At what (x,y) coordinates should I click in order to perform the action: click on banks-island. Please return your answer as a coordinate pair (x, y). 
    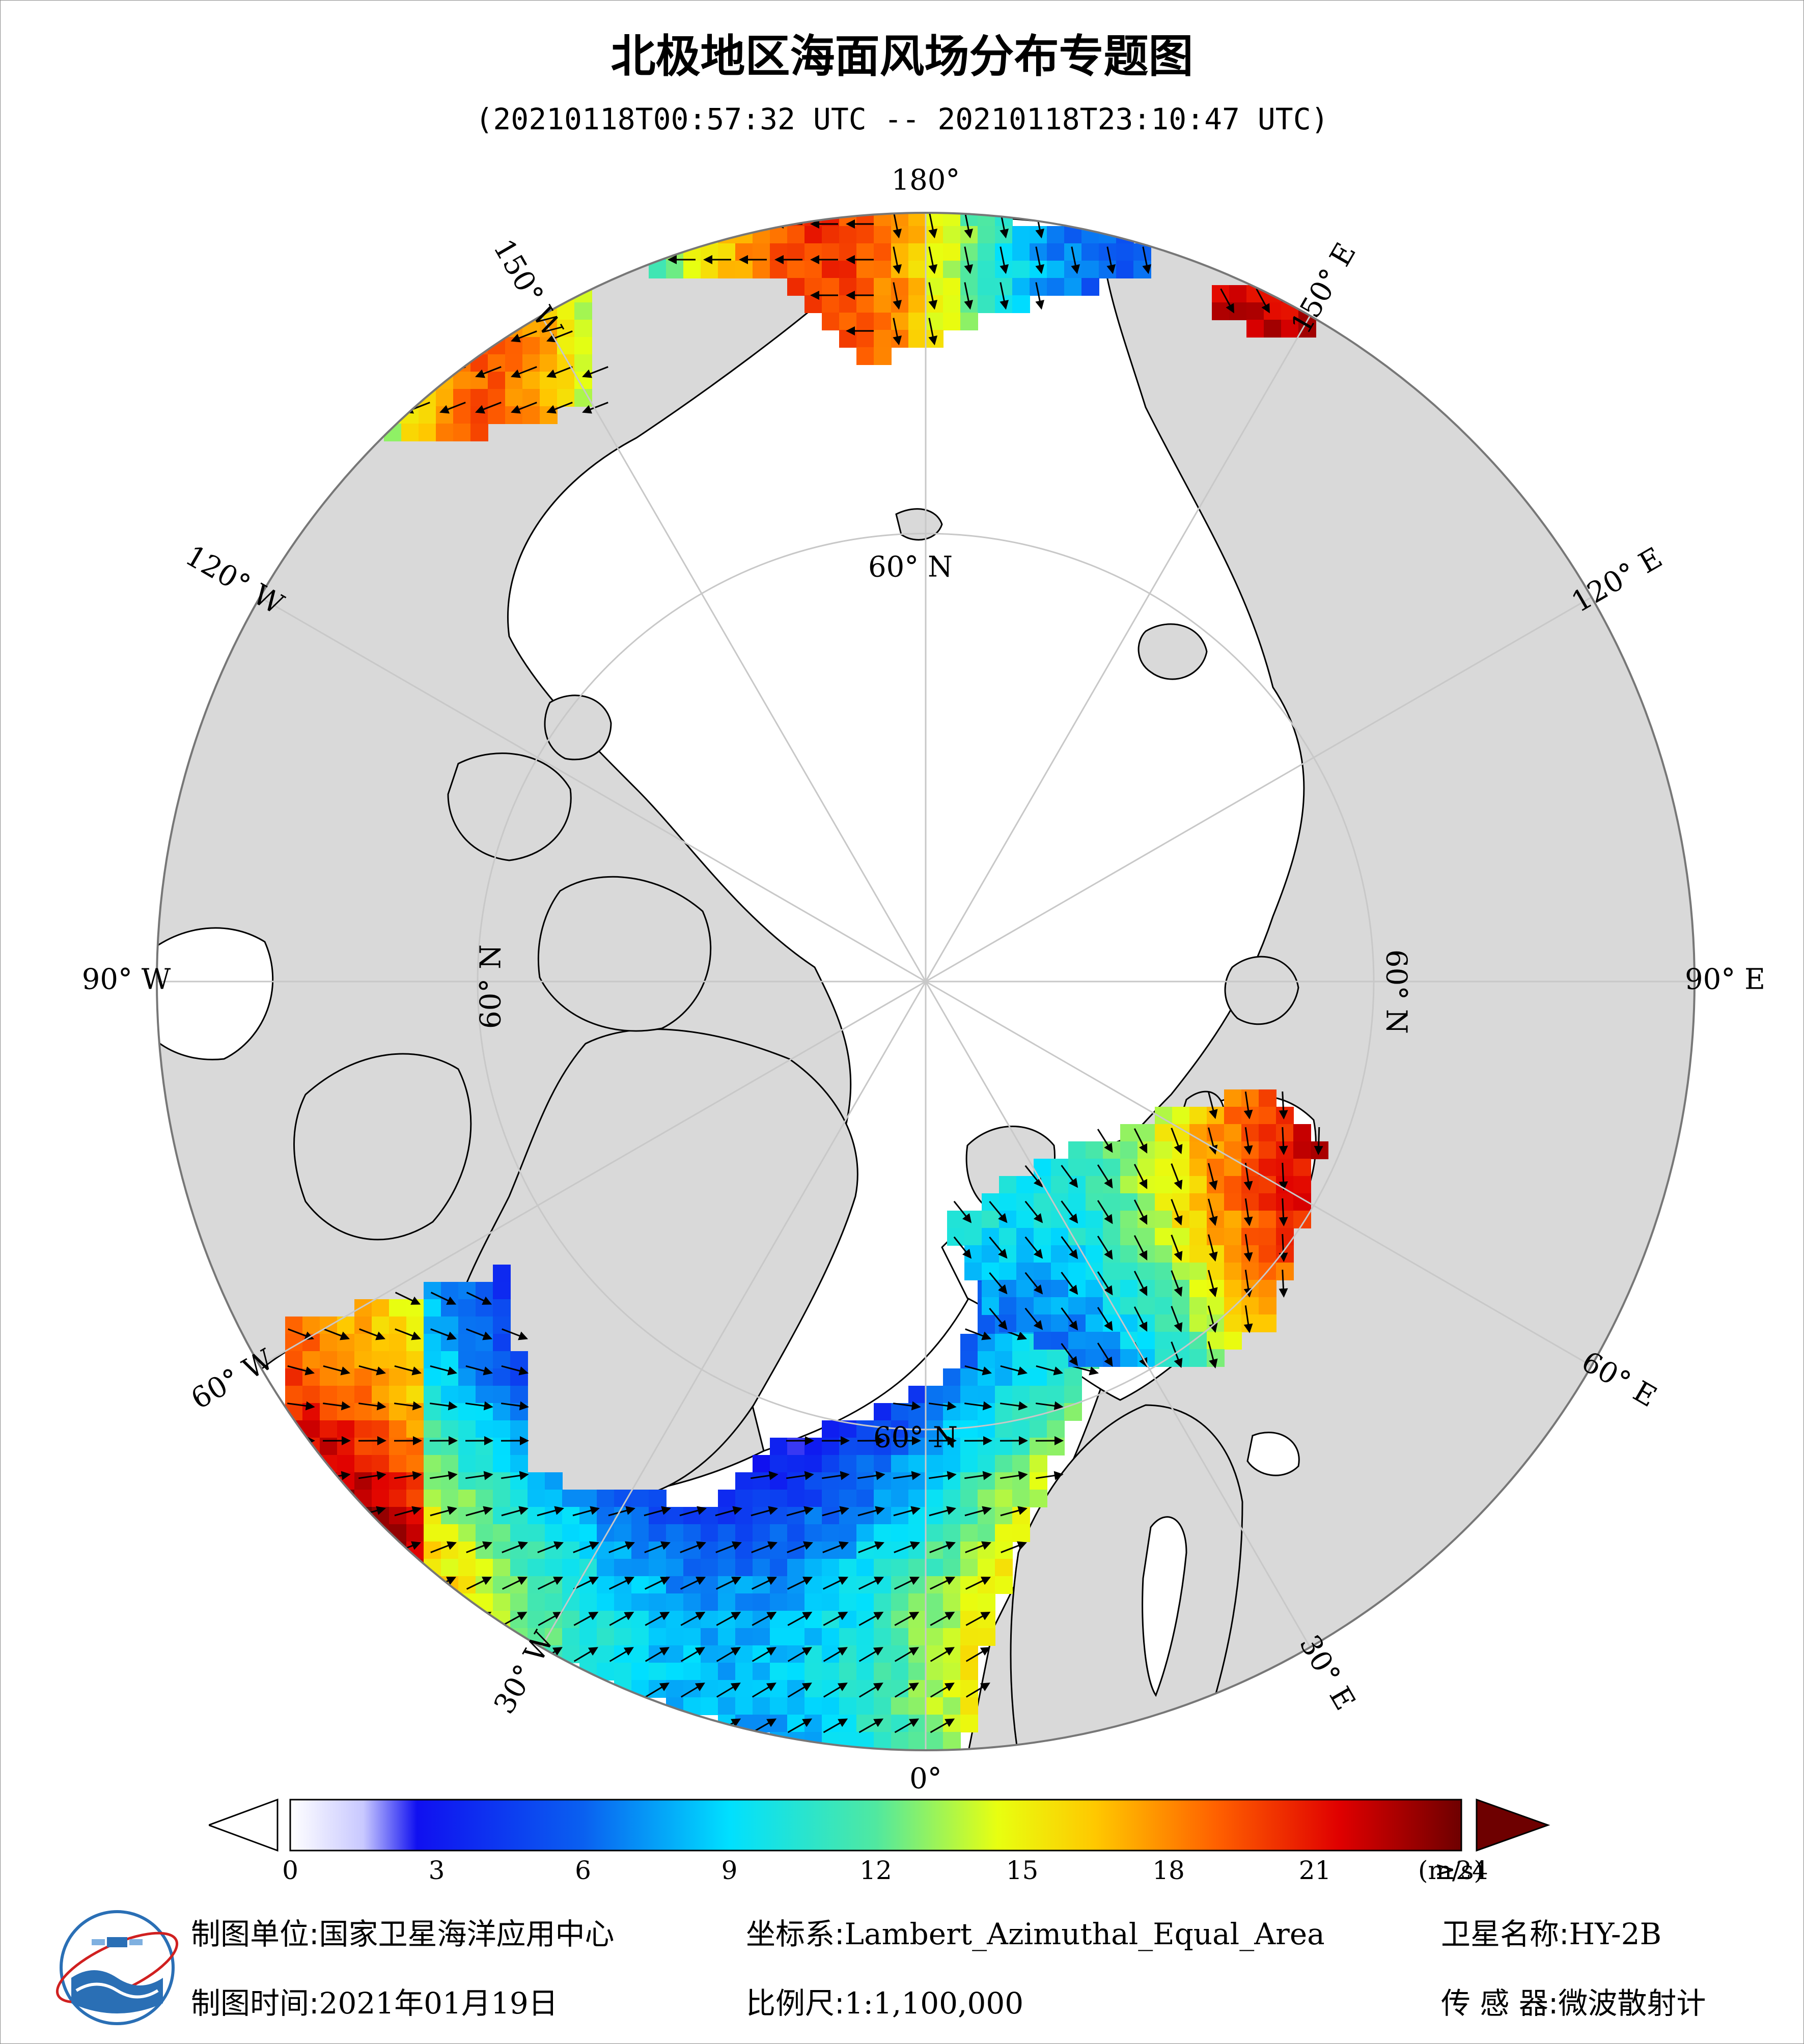
    Looking at the image, I should click on (578, 727).